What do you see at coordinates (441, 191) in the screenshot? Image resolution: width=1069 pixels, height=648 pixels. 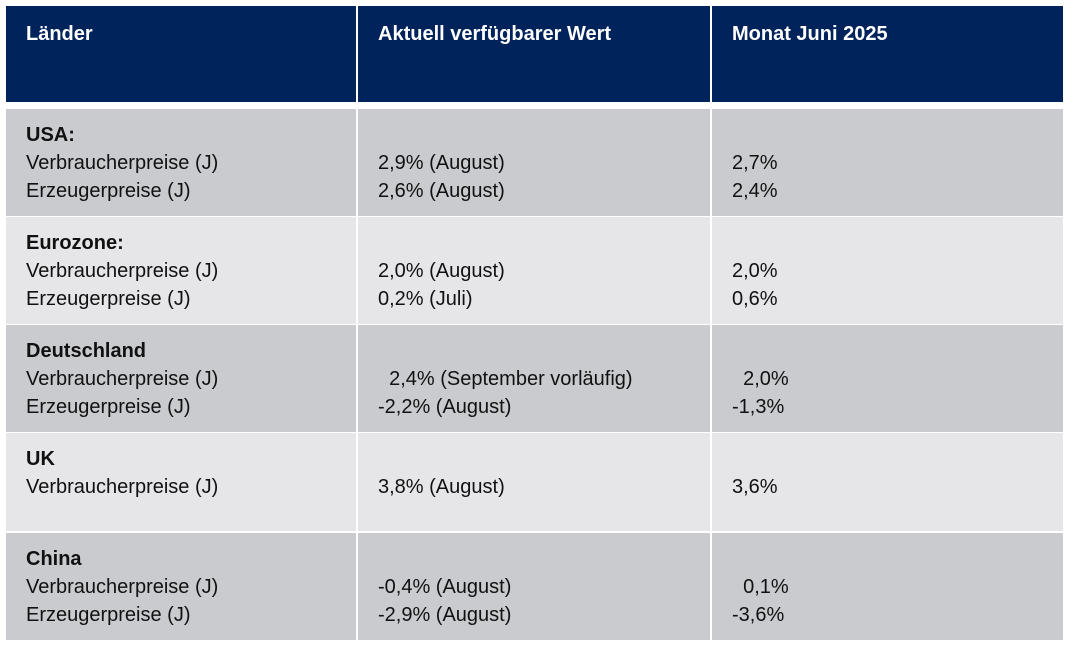 I see `current-value: 2,6% (August)` at bounding box center [441, 191].